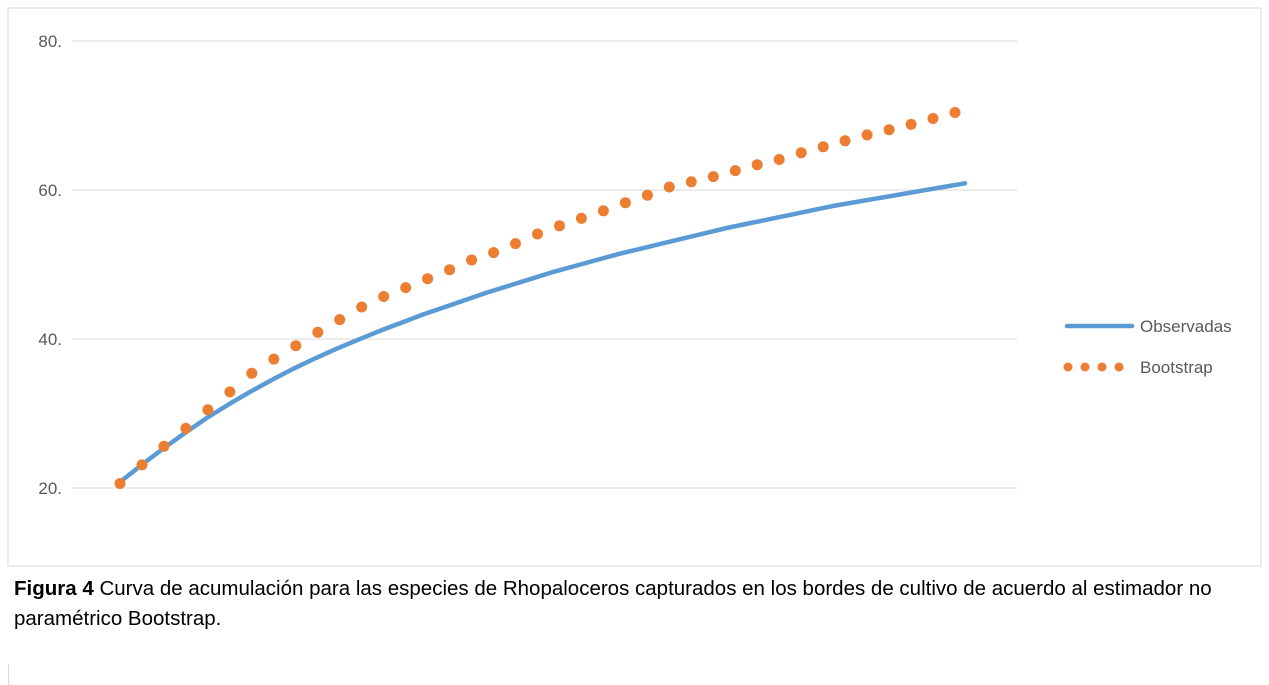 The height and width of the screenshot is (685, 1269). What do you see at coordinates (1093, 367) in the screenshot?
I see `legend-swatch-bootstrap` at bounding box center [1093, 367].